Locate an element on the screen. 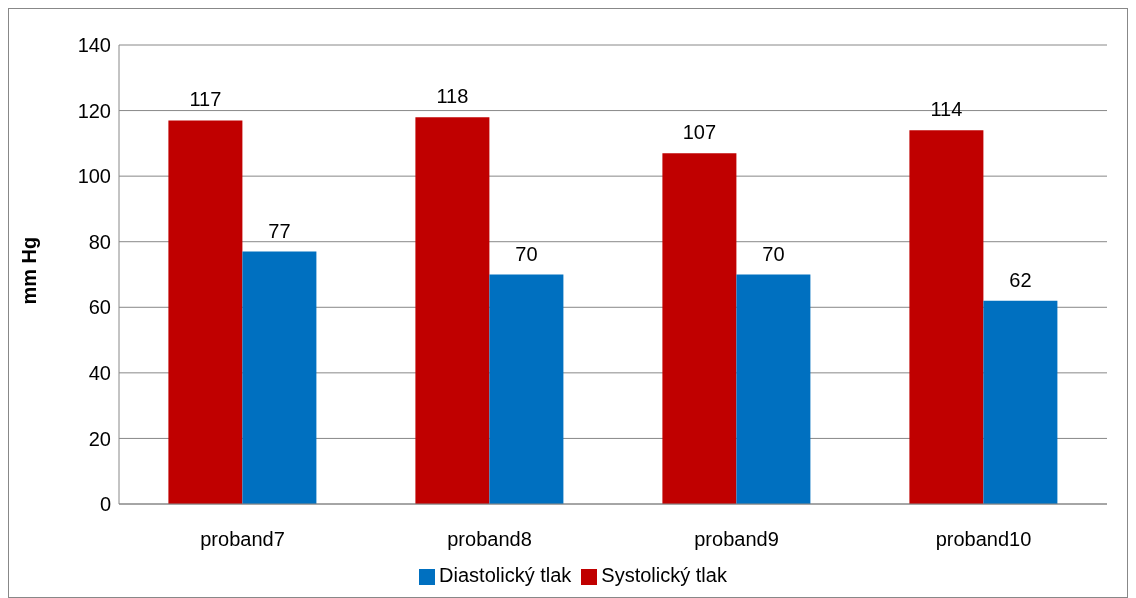 The height and width of the screenshot is (598, 1136). x-tick-label: proband8 is located at coordinates (489, 539).